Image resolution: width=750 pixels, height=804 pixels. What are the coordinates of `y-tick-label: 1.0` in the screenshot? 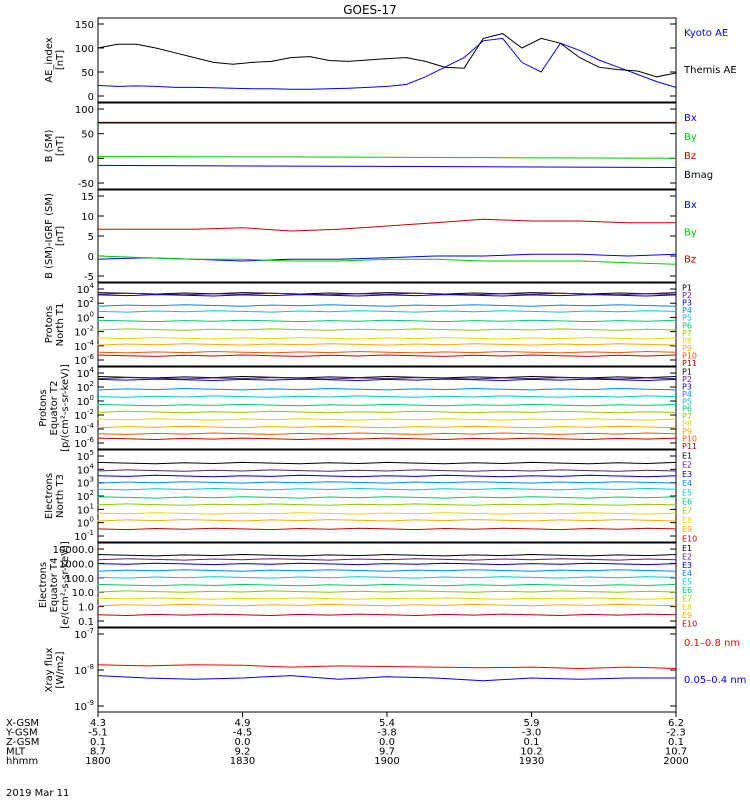 It's located at (86, 608).